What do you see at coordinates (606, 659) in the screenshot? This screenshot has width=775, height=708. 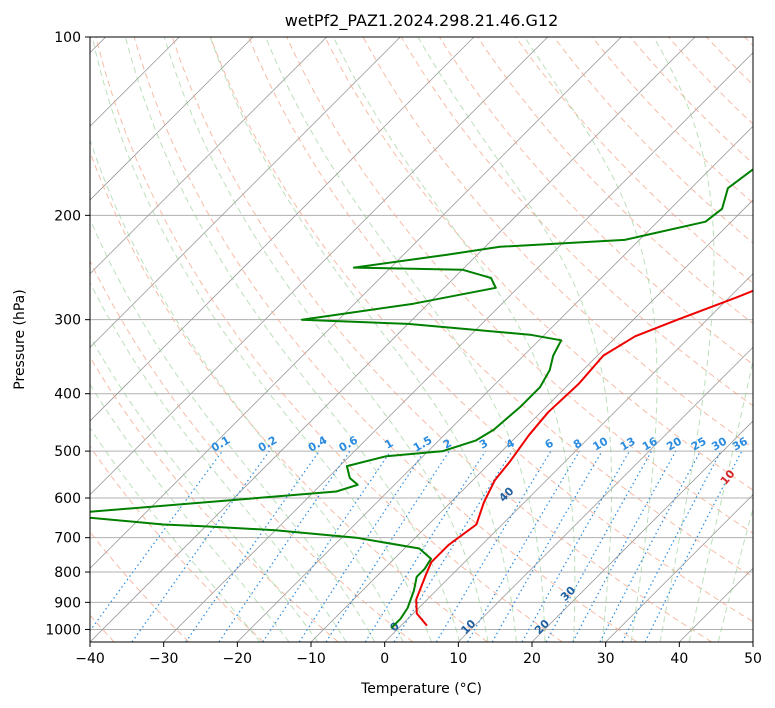 I see `x-tick-label: 30` at bounding box center [606, 659].